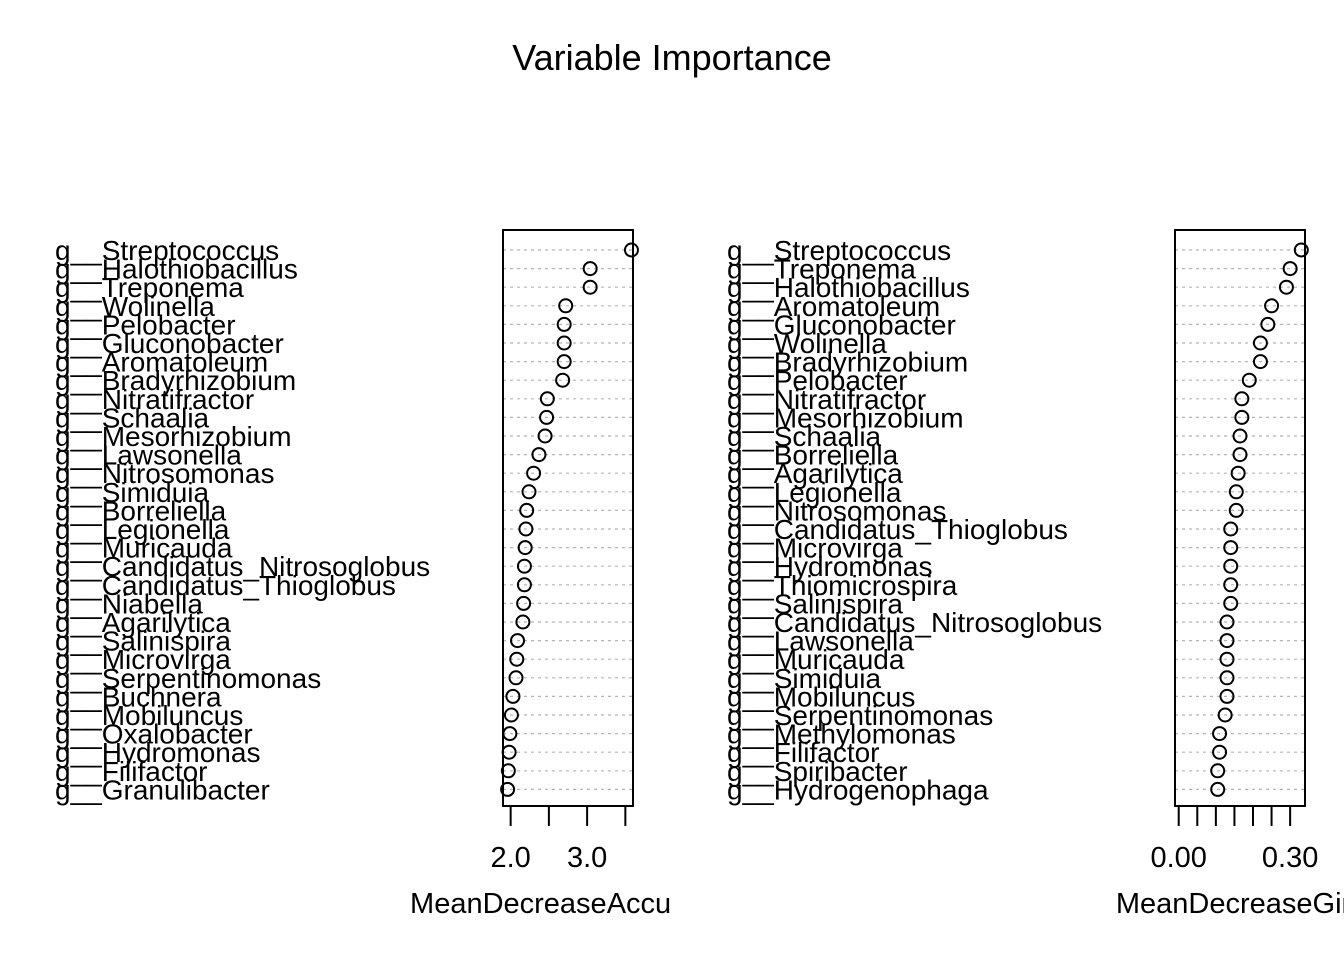  Describe the element at coordinates (154, 399) in the screenshot. I see `variable-label: g__Nitratifractor` at that location.